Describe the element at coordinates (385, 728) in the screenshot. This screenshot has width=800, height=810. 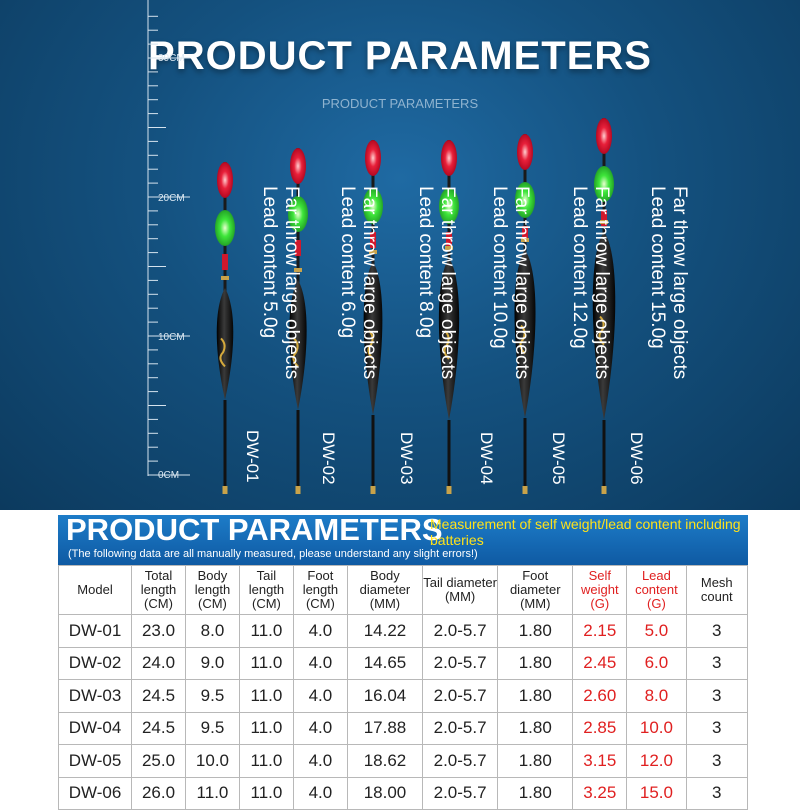
I see `table-cell: 17.88` at that location.